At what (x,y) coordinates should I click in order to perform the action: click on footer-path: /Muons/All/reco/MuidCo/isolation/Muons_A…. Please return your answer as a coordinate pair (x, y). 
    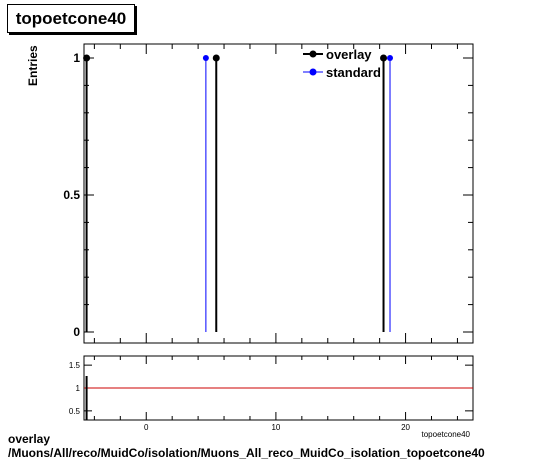
    Looking at the image, I should click on (246, 453).